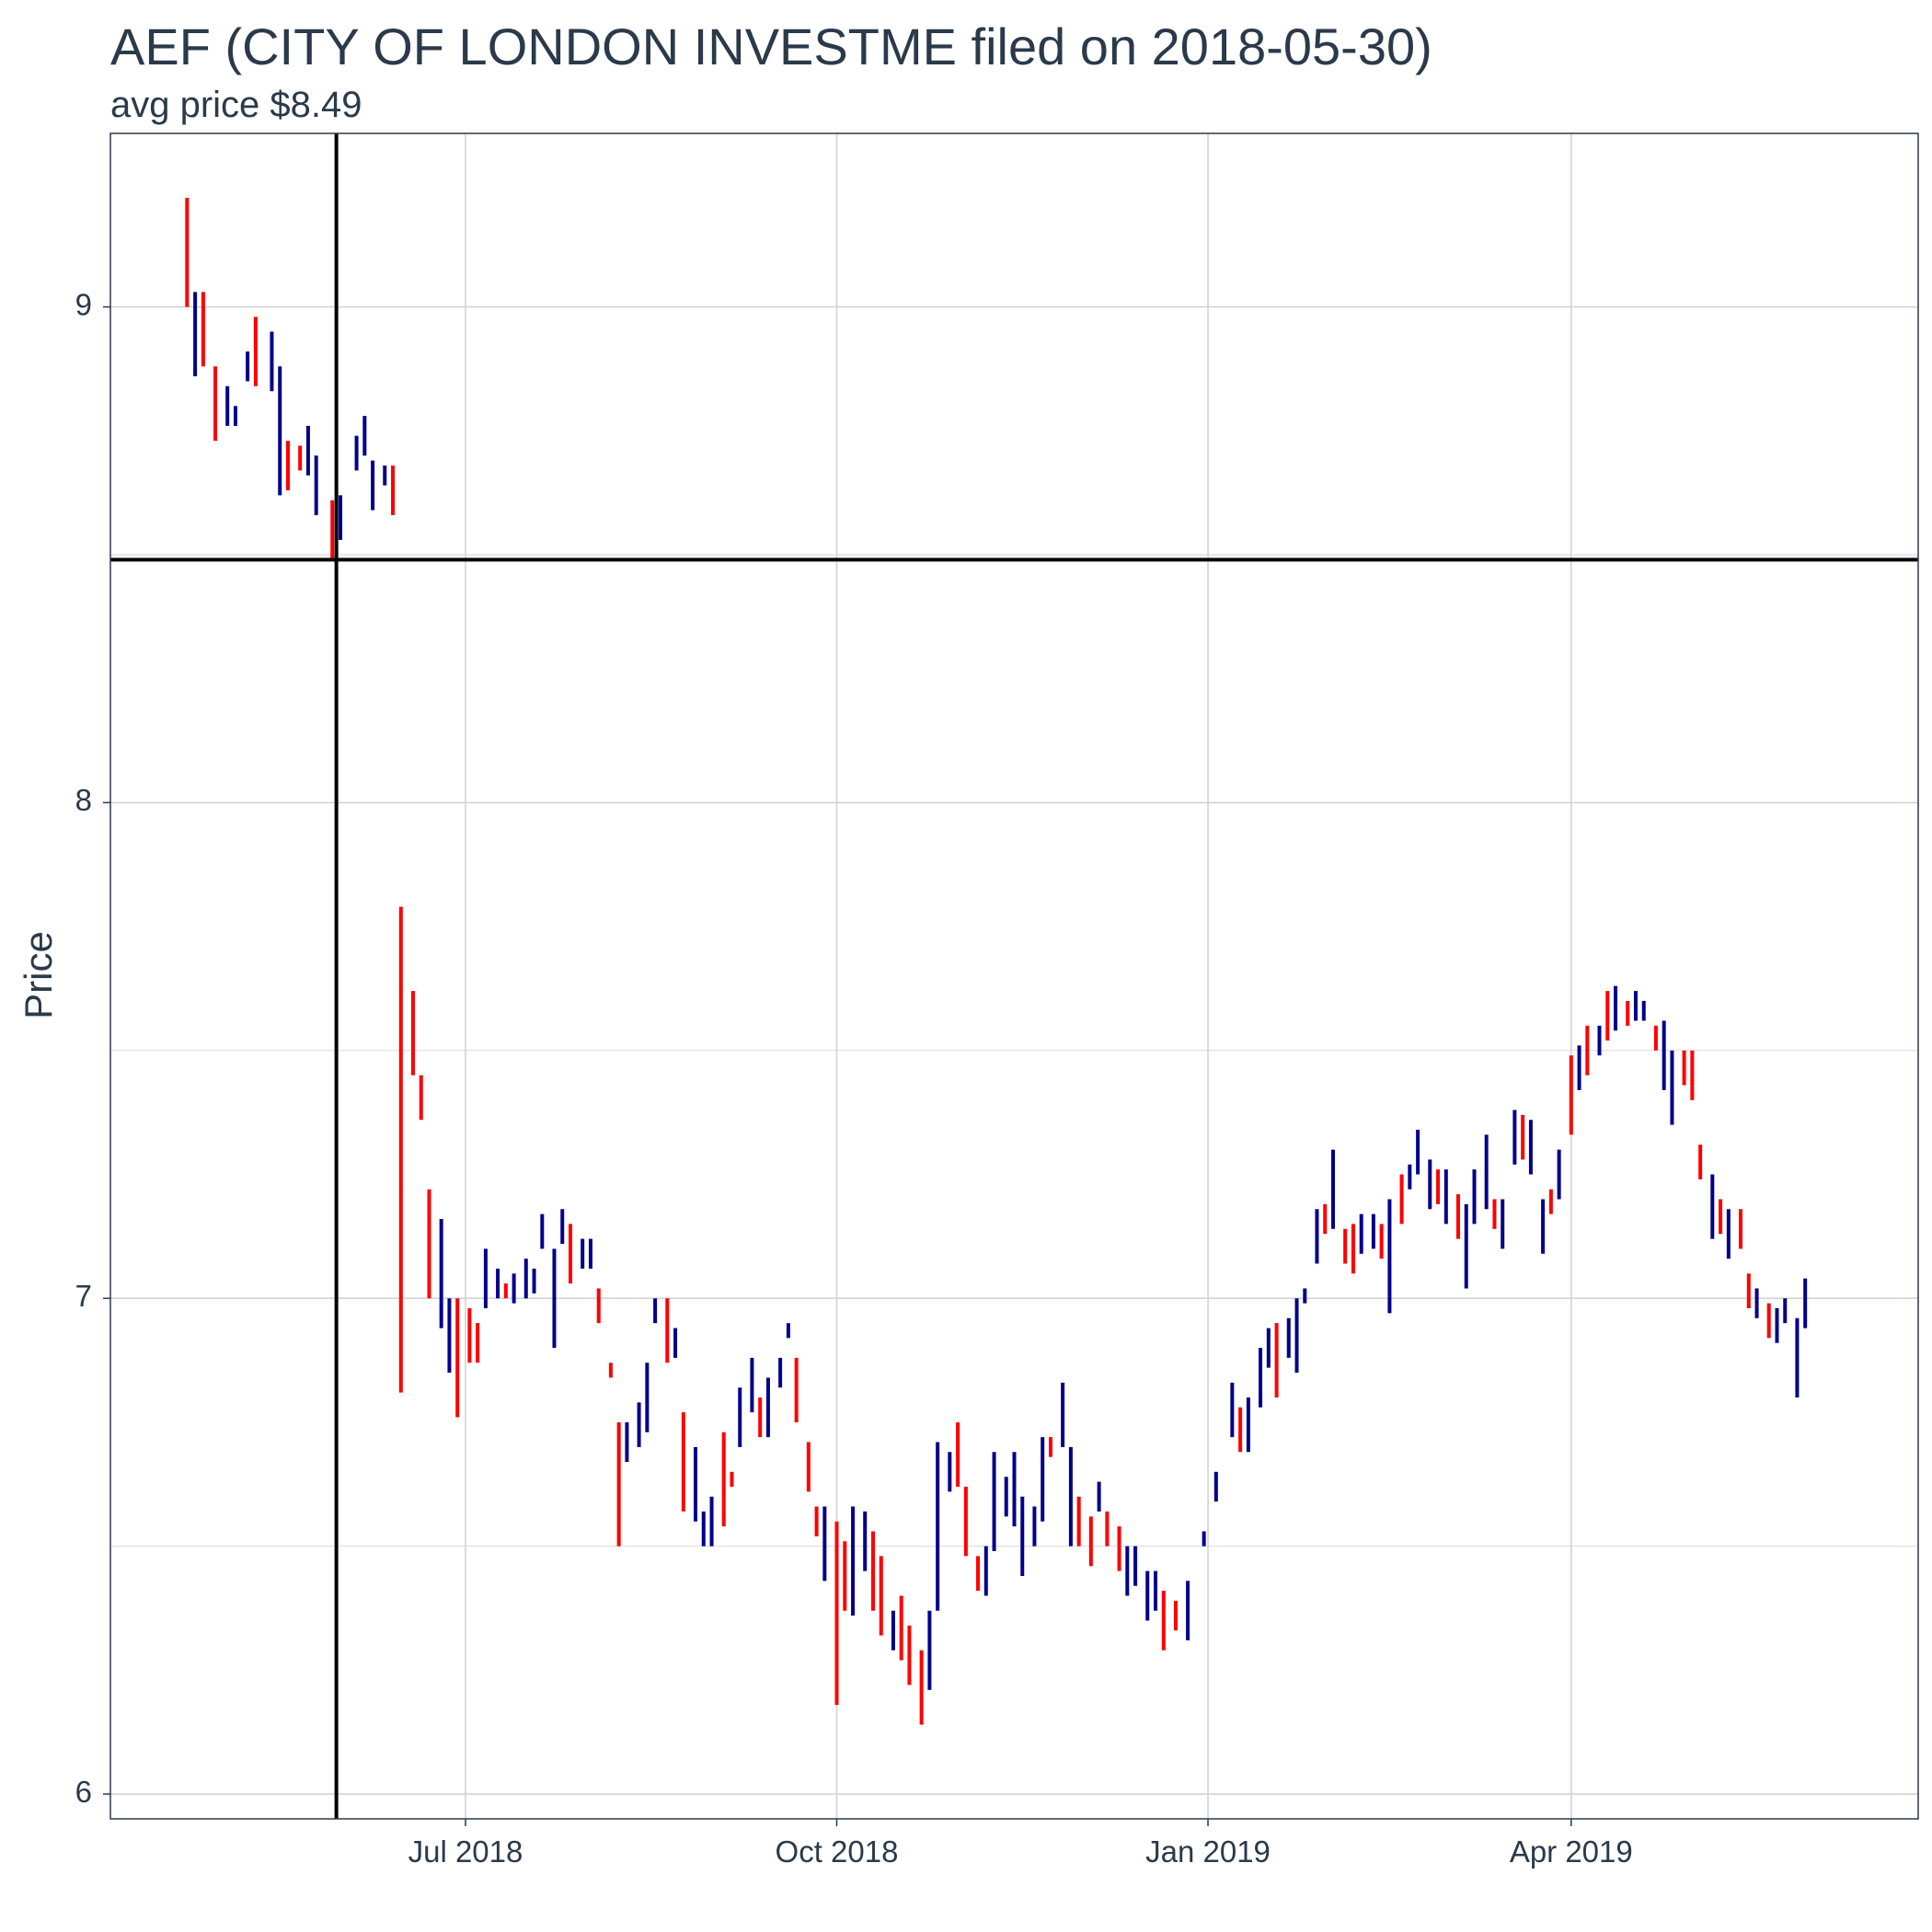  I want to click on y-tick-label: 7, so click(83, 1296).